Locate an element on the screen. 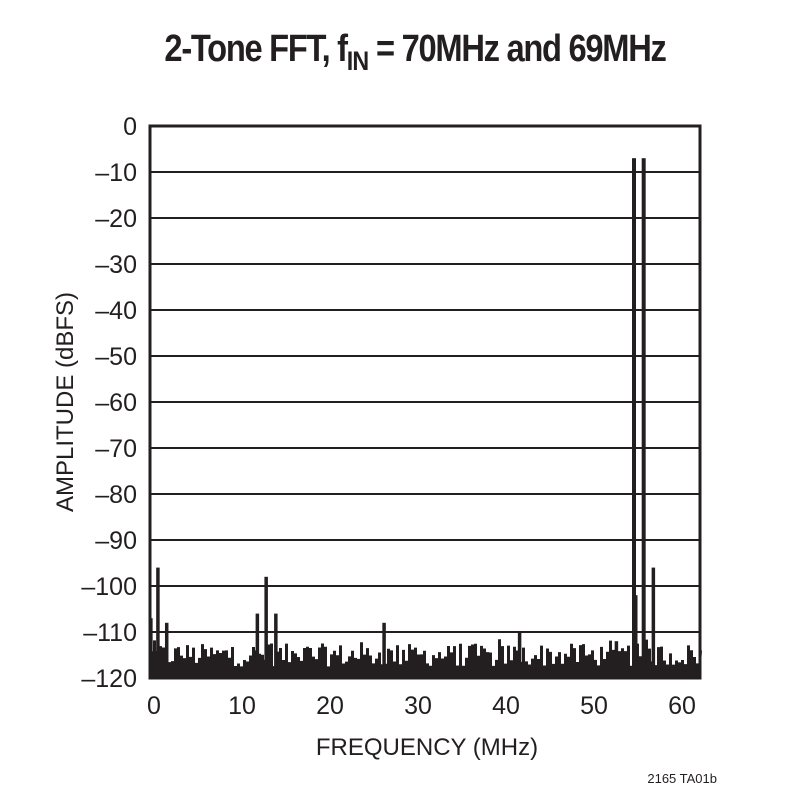  y-tick-label: –20 is located at coordinates (116, 219).